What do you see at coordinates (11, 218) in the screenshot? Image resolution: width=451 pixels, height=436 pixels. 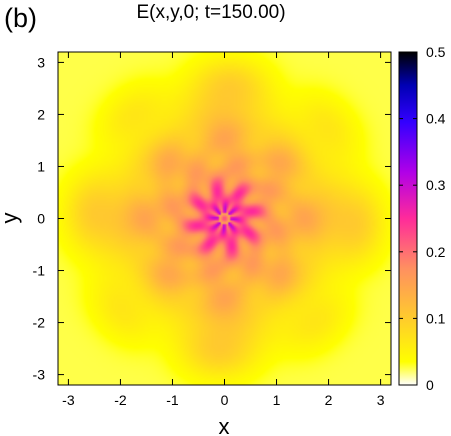 I see `y-axis-label: y` at bounding box center [11, 218].